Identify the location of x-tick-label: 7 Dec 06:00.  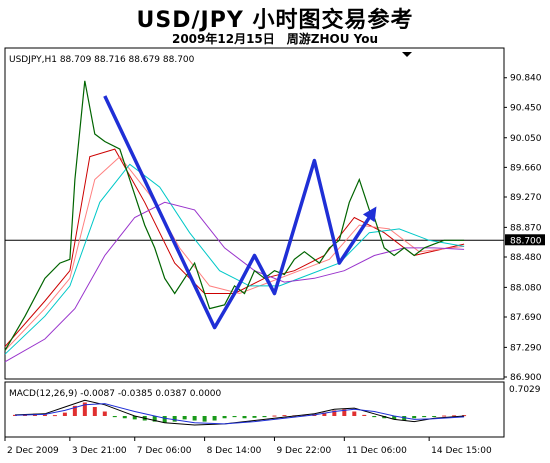
(164, 451).